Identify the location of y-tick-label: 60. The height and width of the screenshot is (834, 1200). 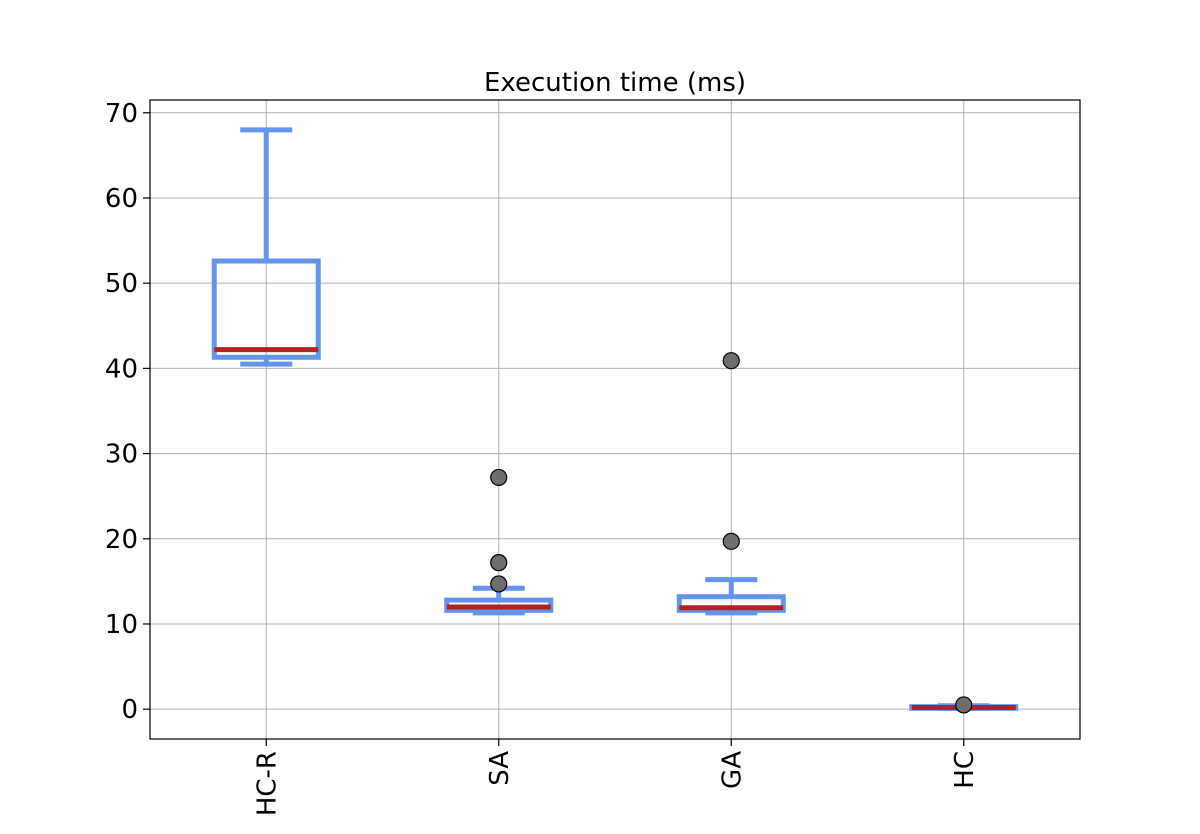
(121, 199).